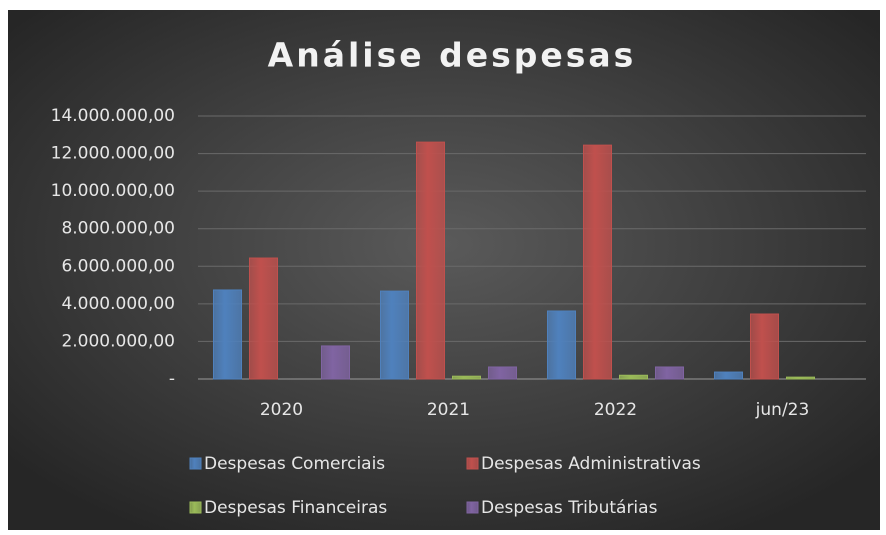  I want to click on x-tick-label: 2020, so click(281, 410).